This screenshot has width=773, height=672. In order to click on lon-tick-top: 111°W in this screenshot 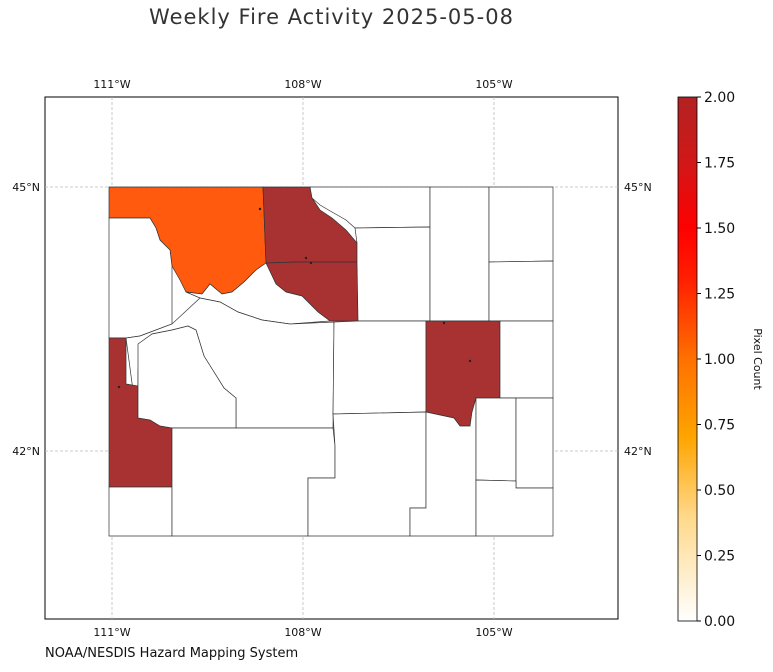, I will do `click(111, 84)`.